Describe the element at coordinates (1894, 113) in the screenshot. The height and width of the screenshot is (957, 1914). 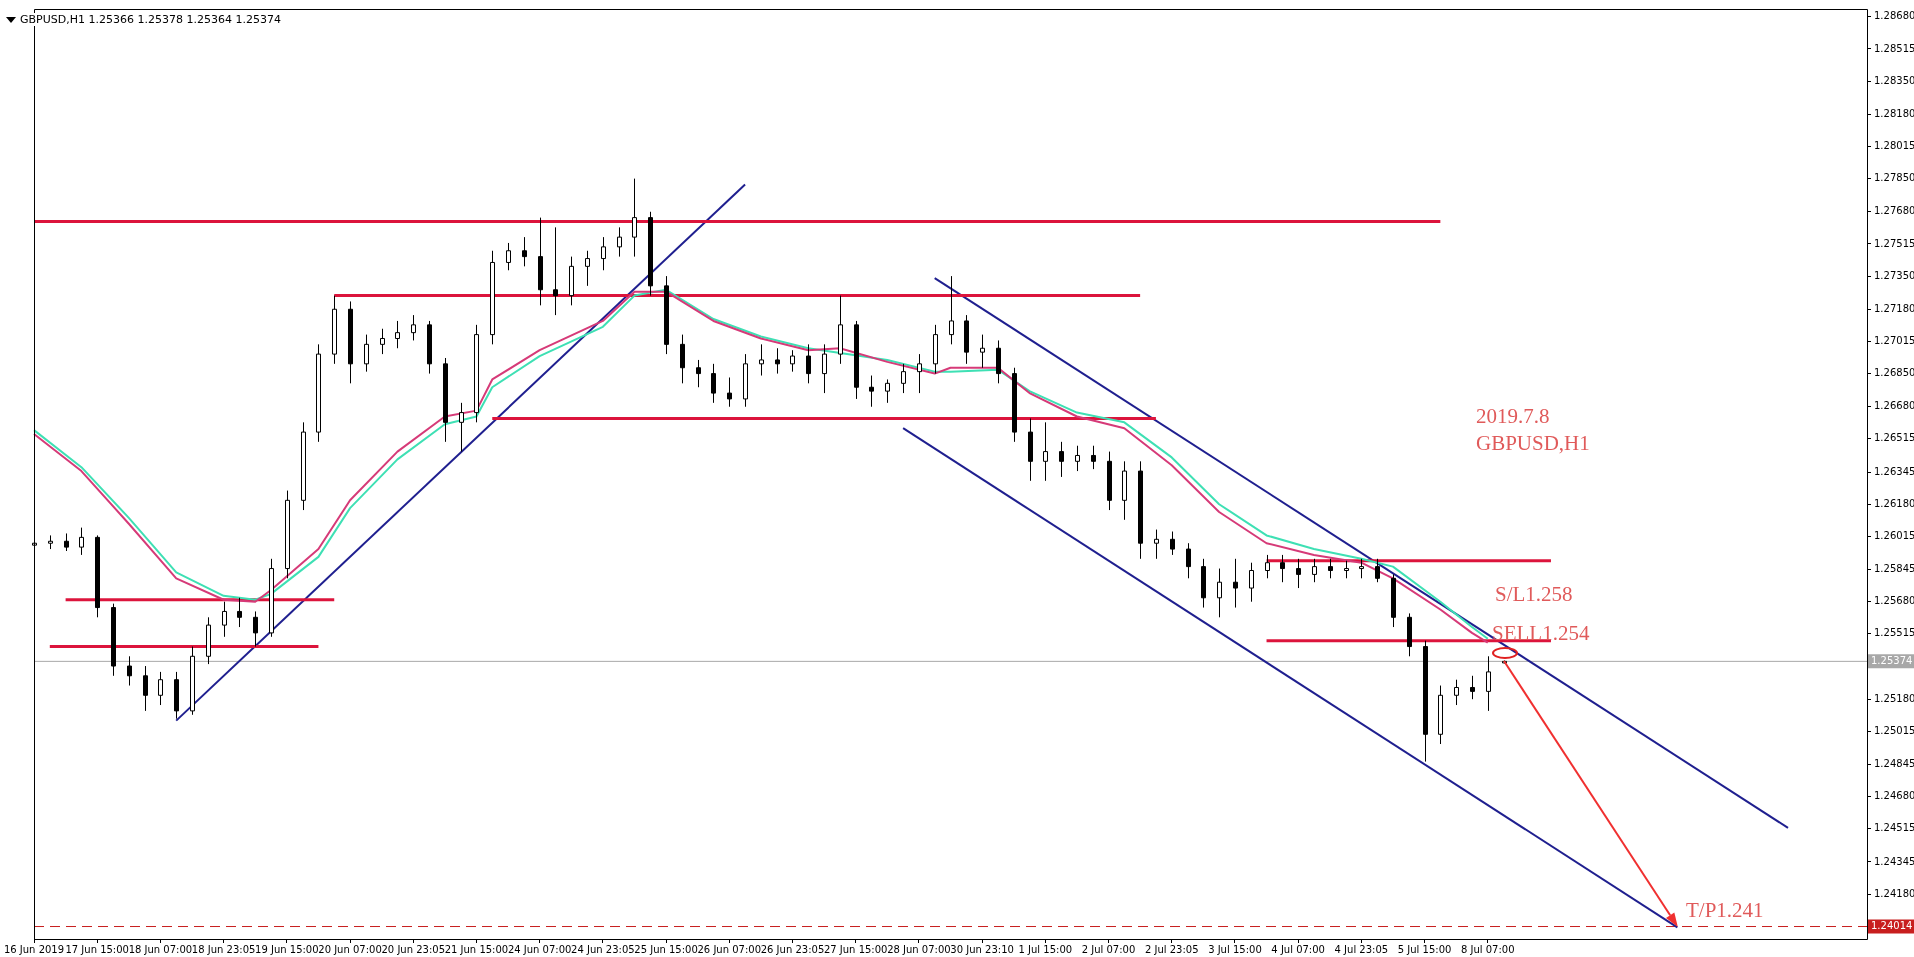
I see `y-tick-label: 1.28180` at that location.